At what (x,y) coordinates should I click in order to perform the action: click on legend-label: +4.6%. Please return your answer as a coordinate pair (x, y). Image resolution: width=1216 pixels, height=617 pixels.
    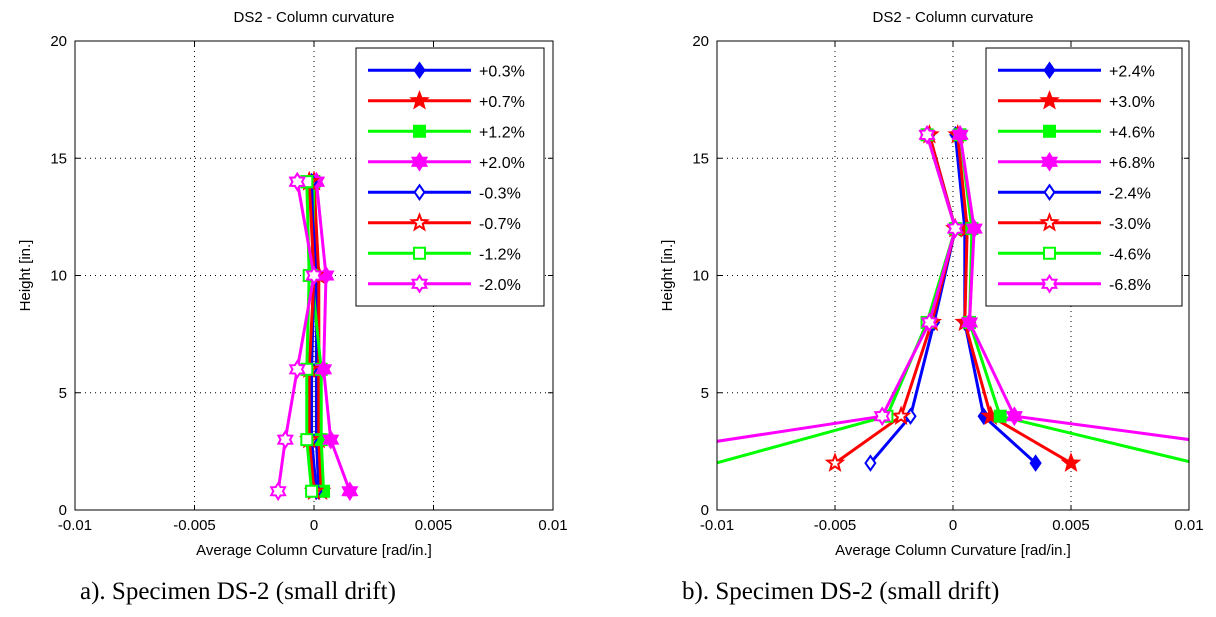
    Looking at the image, I should click on (1132, 132).